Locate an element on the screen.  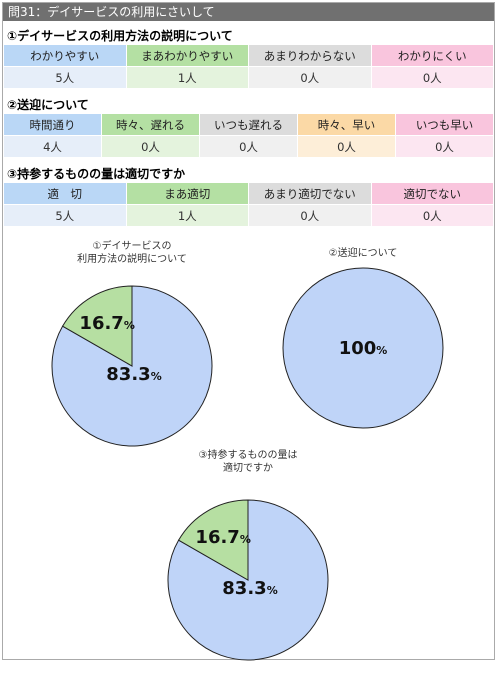
pie-title: 適切ですか is located at coordinates (248, 467).